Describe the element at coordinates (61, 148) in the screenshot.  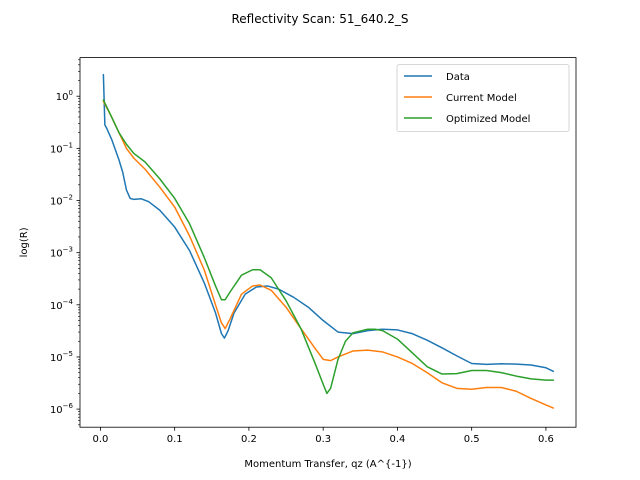
I see `y-tick-label: 10⁻¹` at that location.